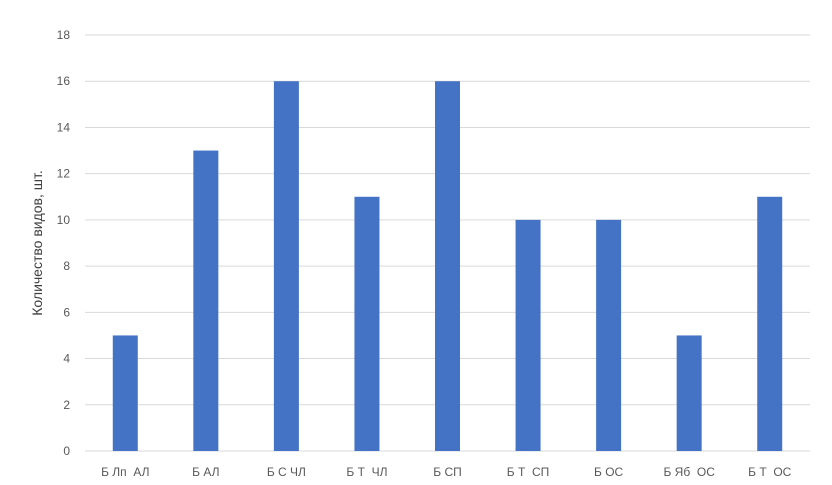 The width and height of the screenshot is (832, 485). What do you see at coordinates (125, 472) in the screenshot?
I see `x-tick-label: Б Лп АЛ` at bounding box center [125, 472].